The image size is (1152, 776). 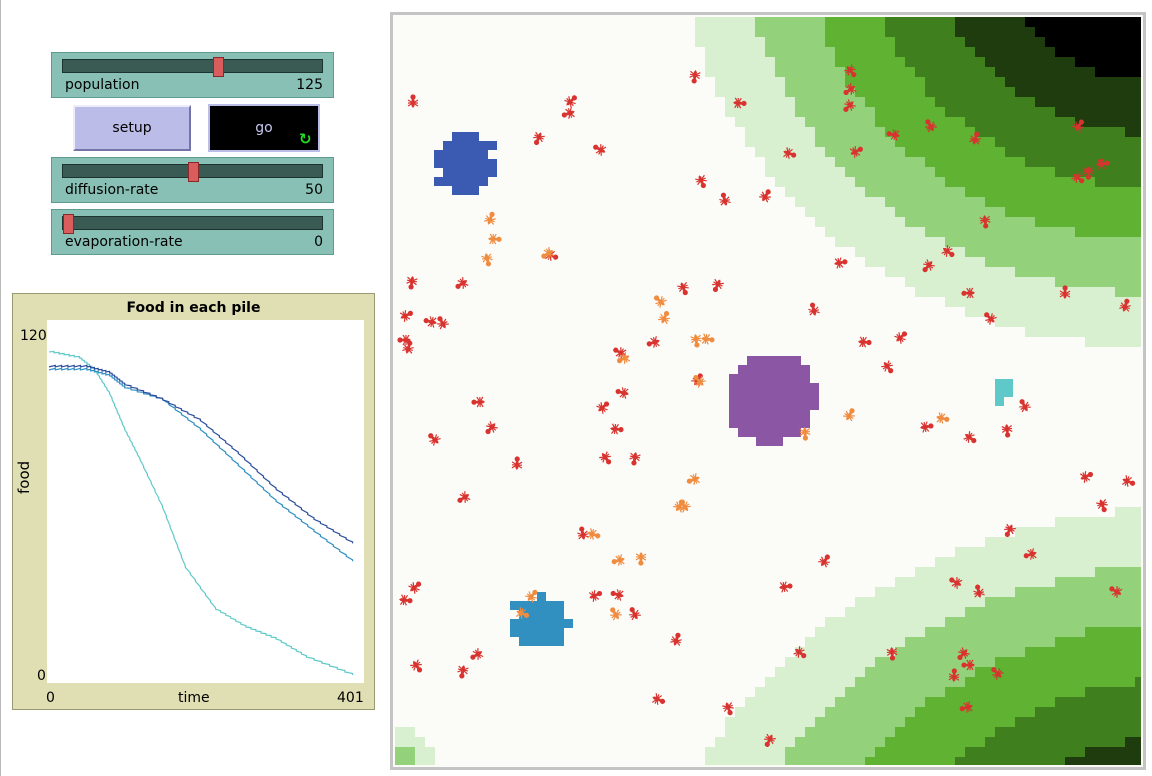 I want to click on setup-button: setup, so click(x=132, y=128).